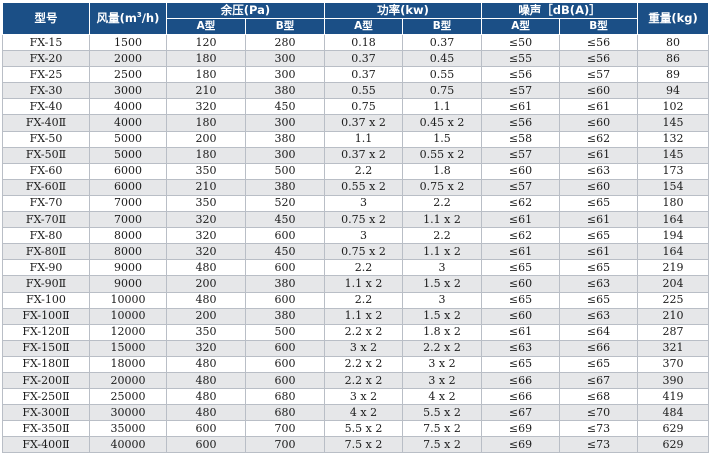  Describe the element at coordinates (46, 380) in the screenshot. I see `cell-model: FX-200Ⅱ` at that location.